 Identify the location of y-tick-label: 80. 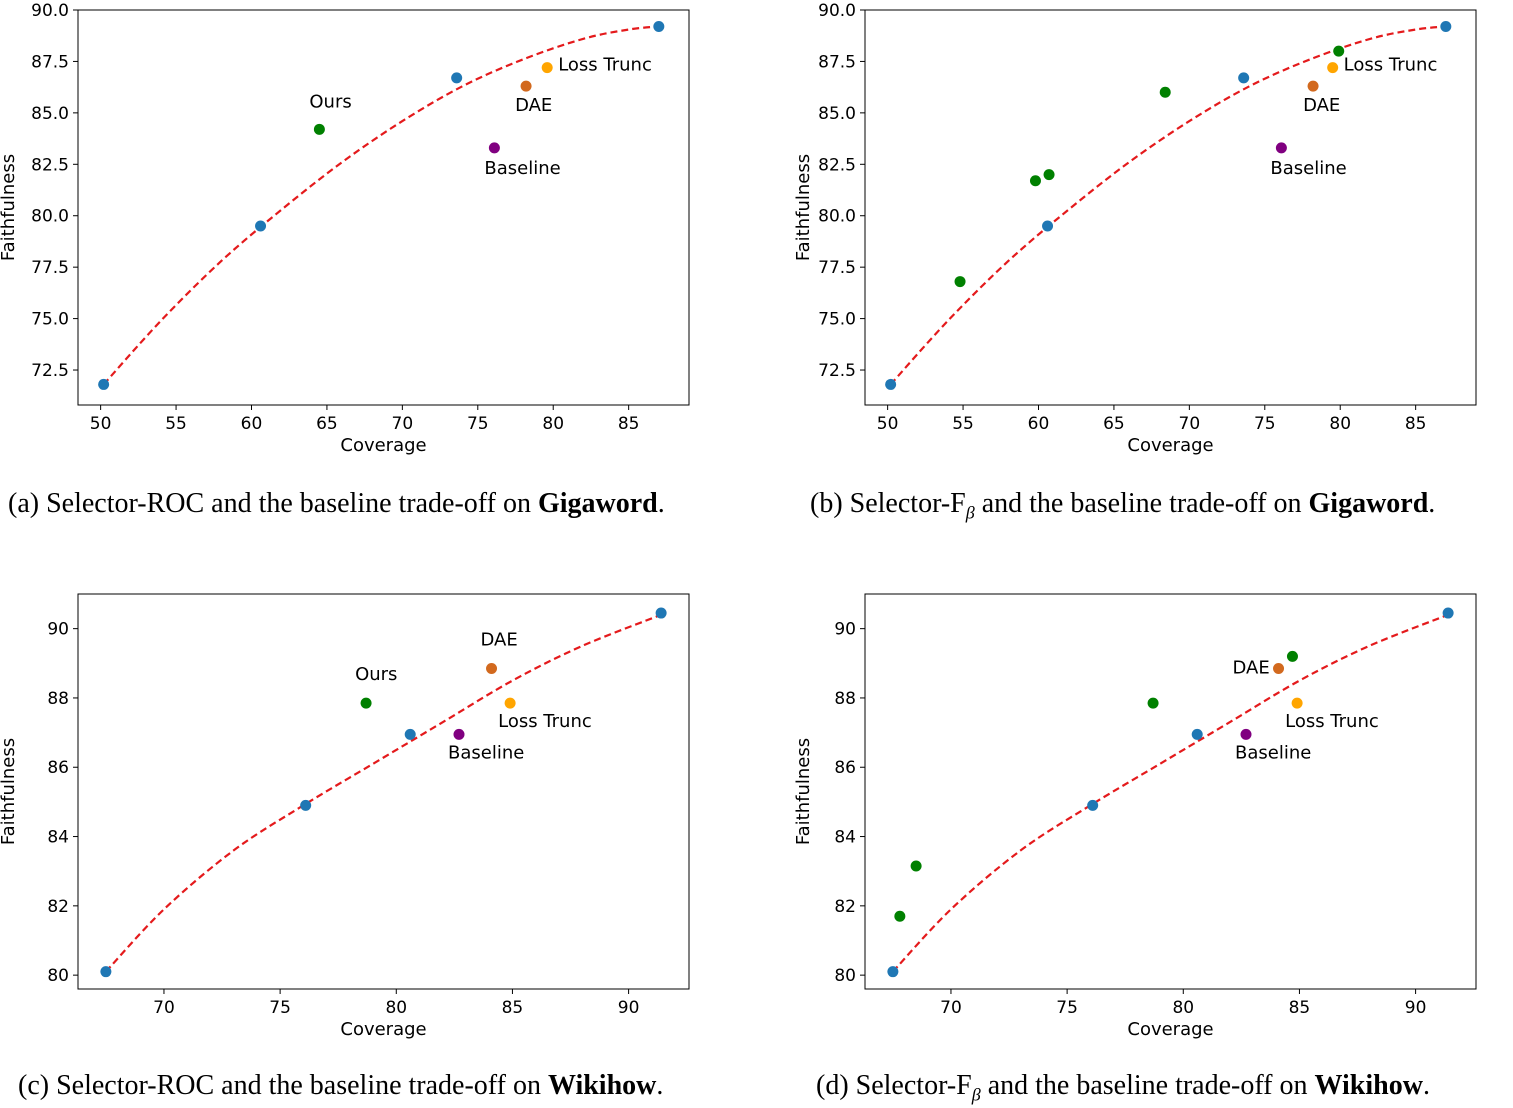
(58, 976).